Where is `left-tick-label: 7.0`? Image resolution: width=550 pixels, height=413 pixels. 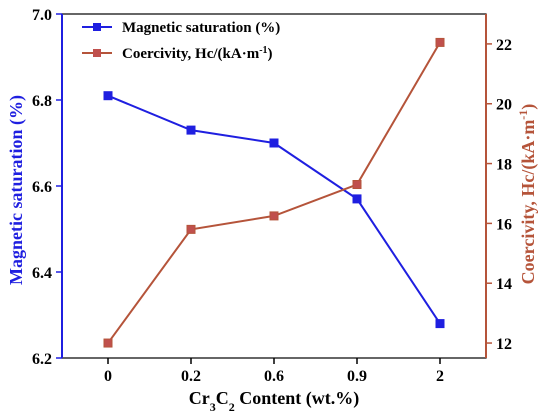 left-tick-label: 7.0 is located at coordinates (42, 15).